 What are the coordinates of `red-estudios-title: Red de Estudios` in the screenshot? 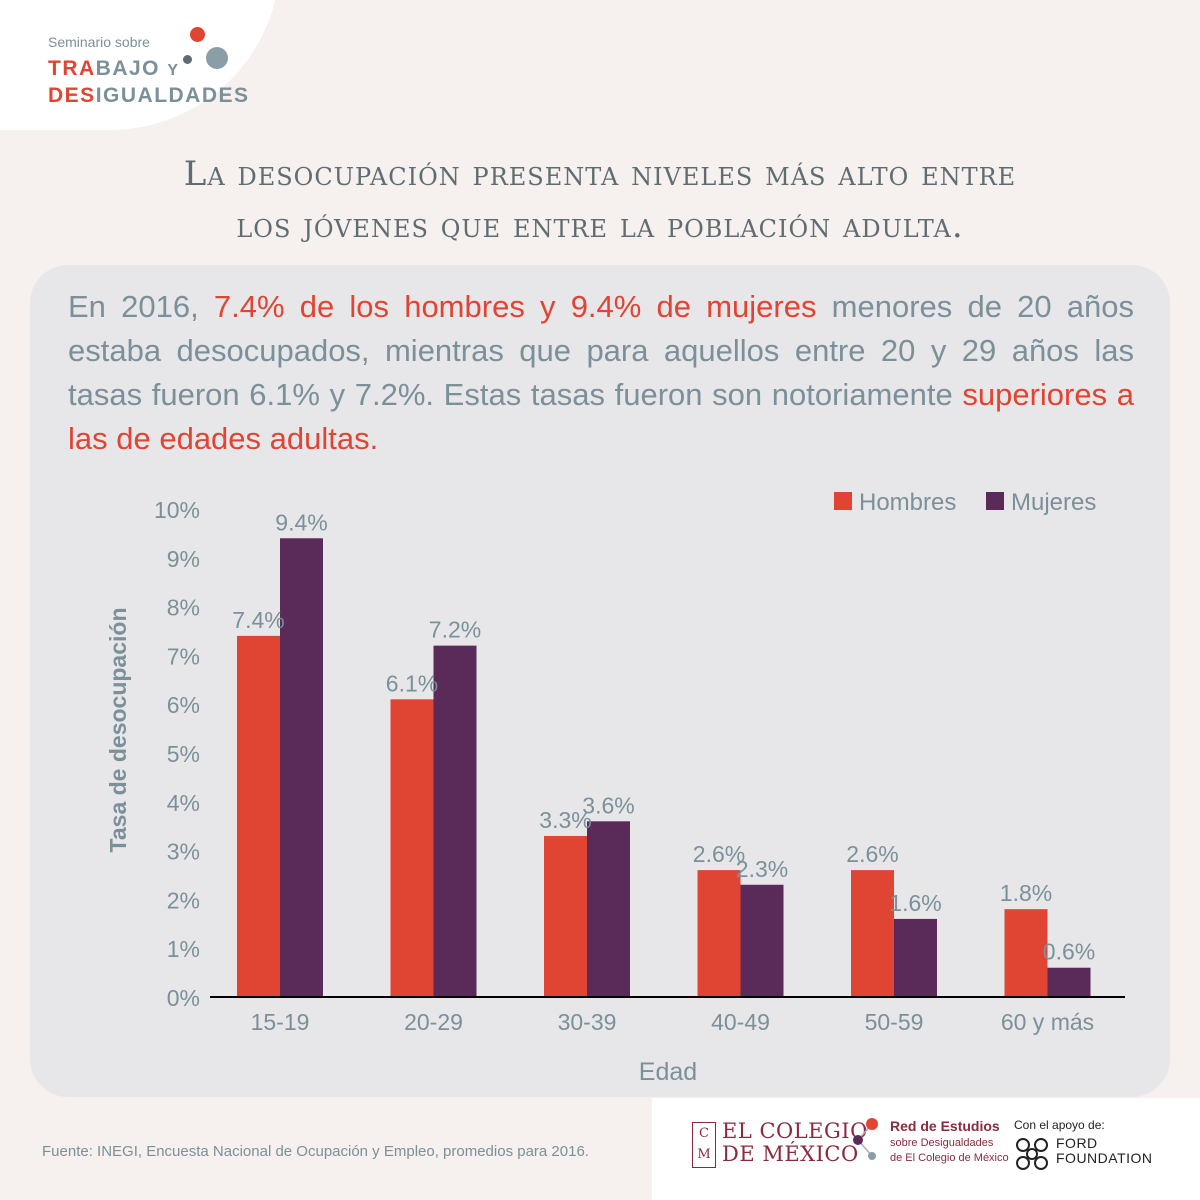 It's located at (945, 1126).